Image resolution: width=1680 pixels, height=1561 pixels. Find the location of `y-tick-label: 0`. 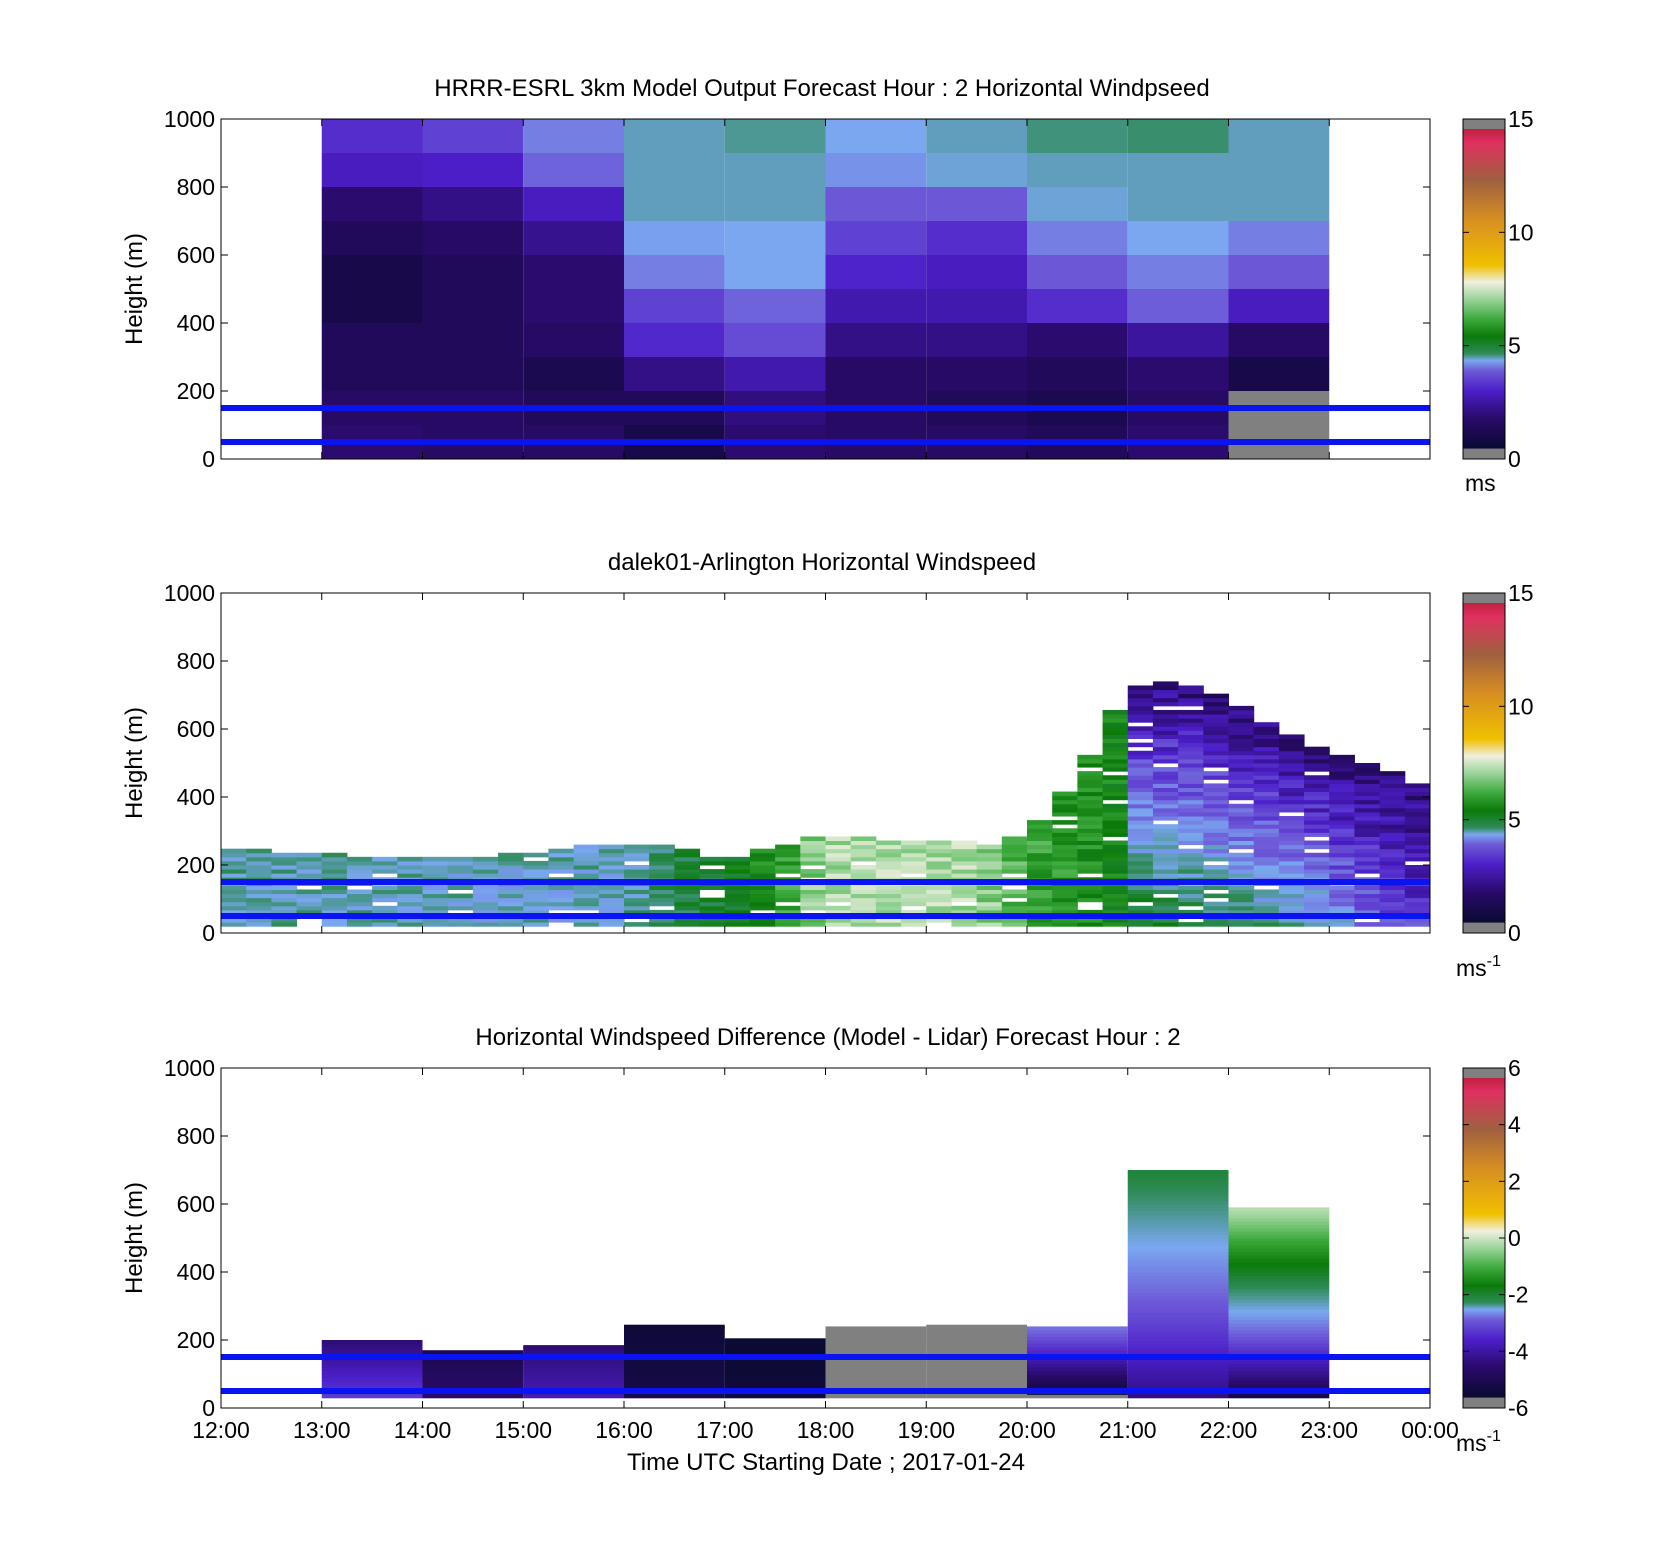

y-tick-label: 0 is located at coordinates (208, 933).